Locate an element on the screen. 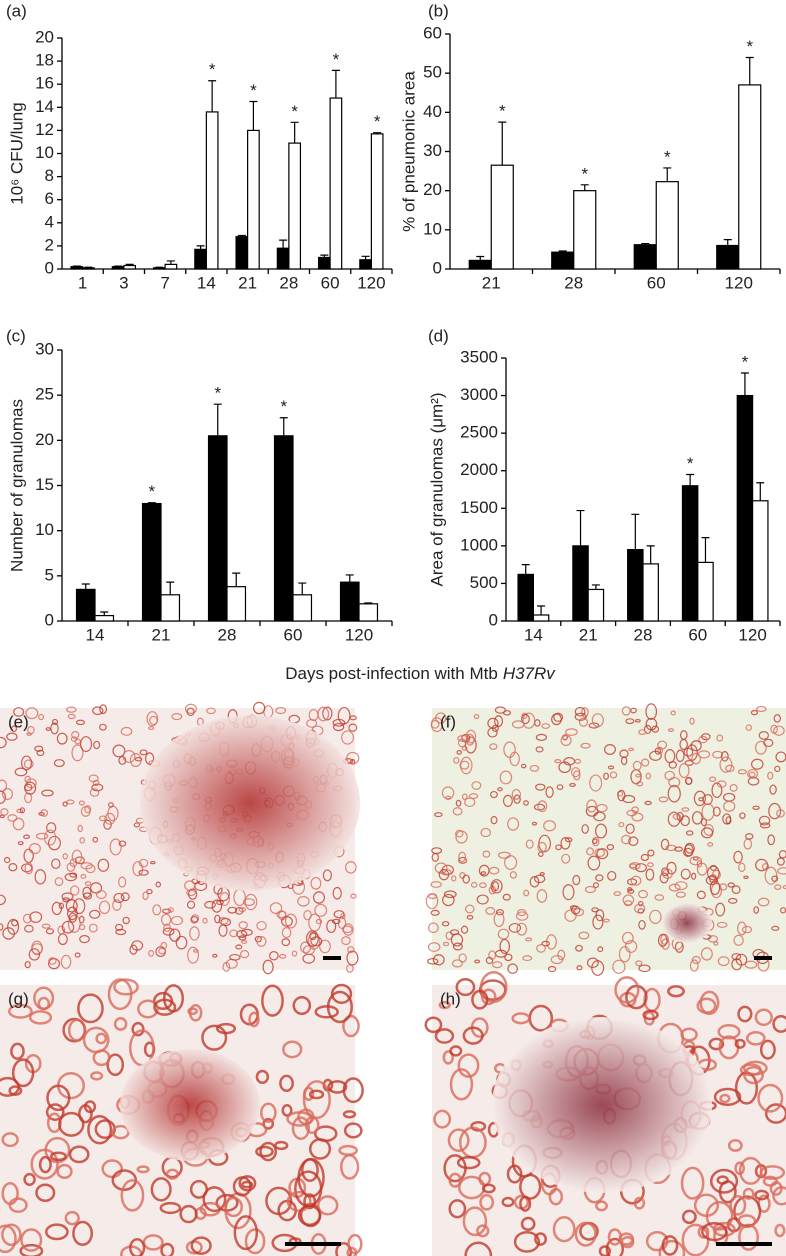 The width and height of the screenshot is (786, 1256). micrograph: (g) is located at coordinates (182, 1117).